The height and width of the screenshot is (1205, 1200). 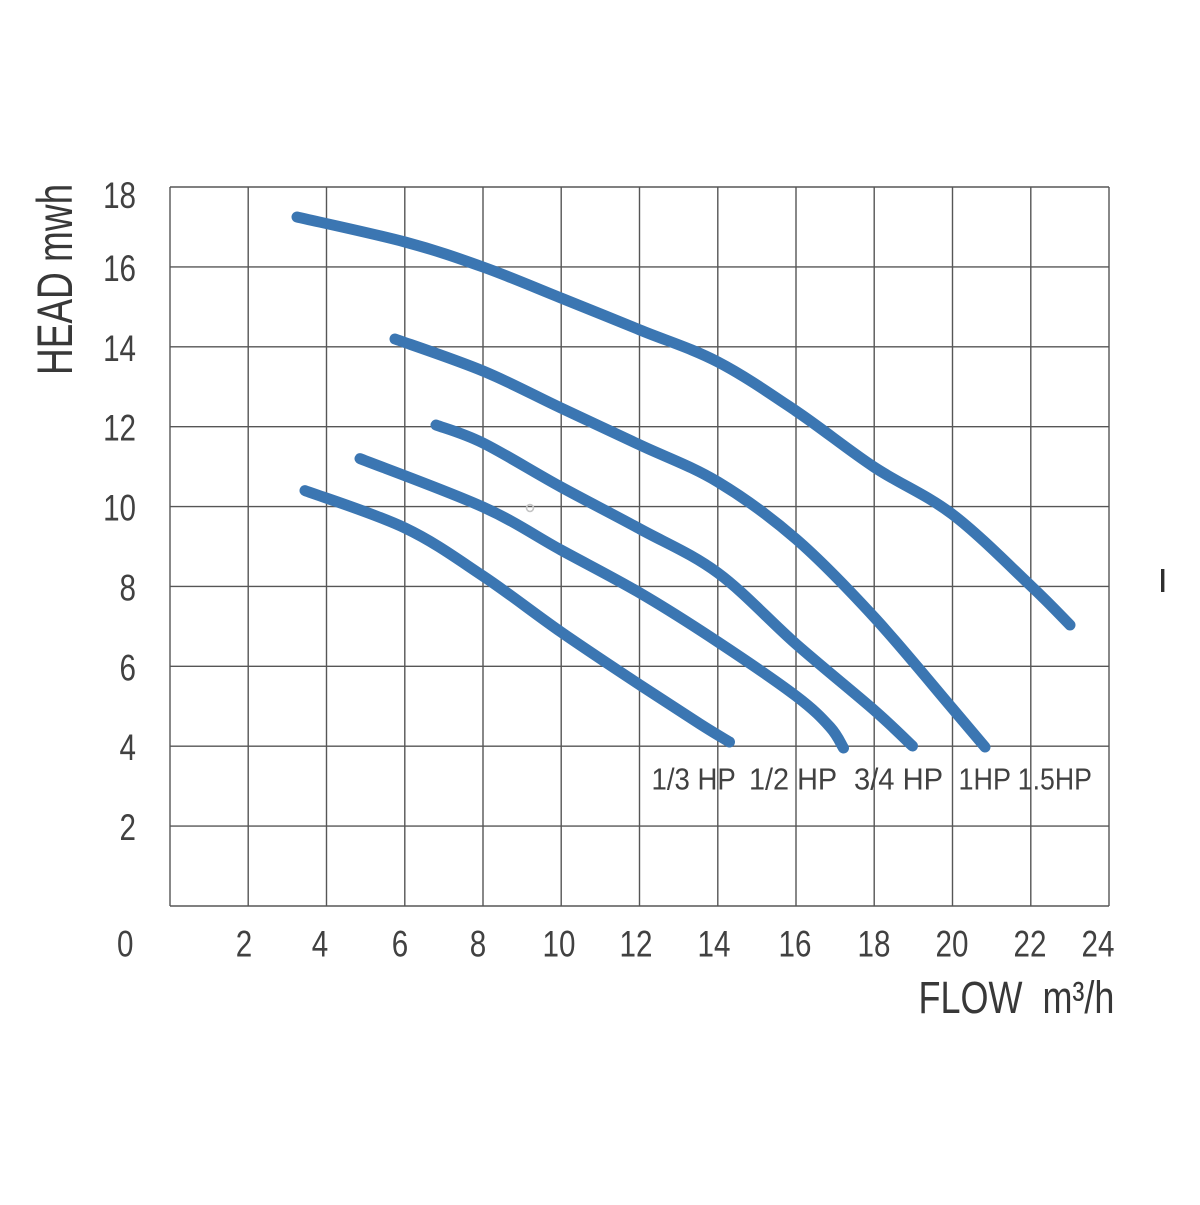 I want to click on svg-text: 20, so click(x=952, y=944).